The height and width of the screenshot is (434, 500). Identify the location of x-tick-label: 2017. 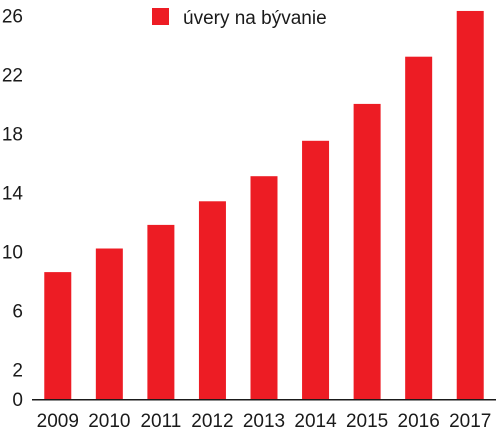
(470, 421).